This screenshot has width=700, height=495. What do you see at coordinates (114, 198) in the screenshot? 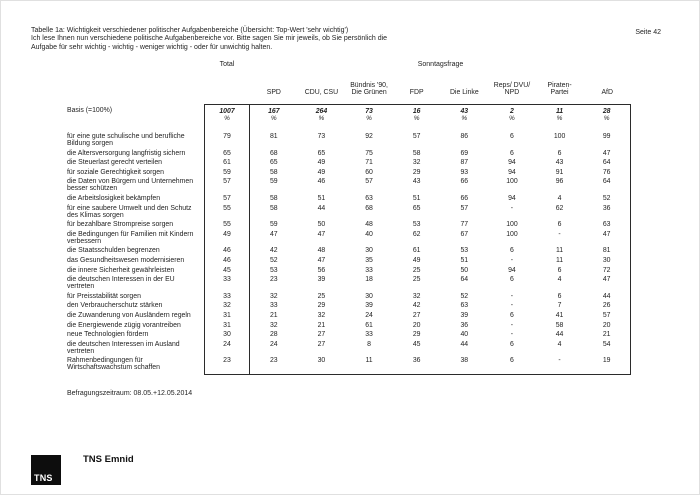
I see `row-label: die Arbeitslosigkeit bekämpfen` at bounding box center [114, 198].